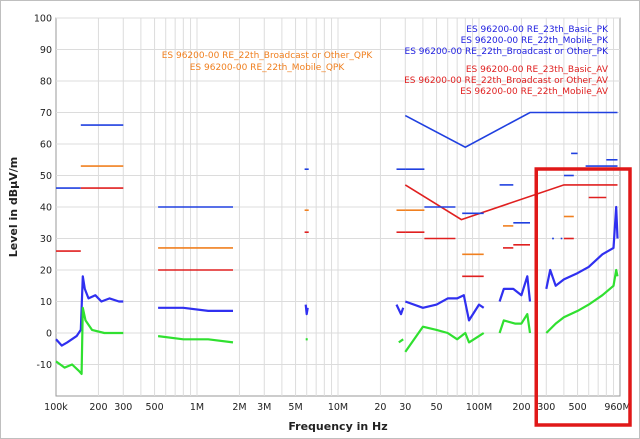 The width and height of the screenshot is (640, 439). I want to click on x-tick-label: 3M, so click(264, 407).